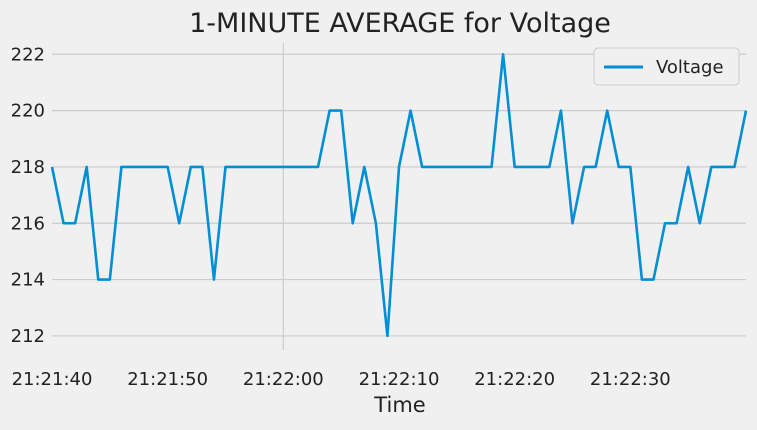  I want to click on x-tick-label: 21:22:10, so click(399, 379).